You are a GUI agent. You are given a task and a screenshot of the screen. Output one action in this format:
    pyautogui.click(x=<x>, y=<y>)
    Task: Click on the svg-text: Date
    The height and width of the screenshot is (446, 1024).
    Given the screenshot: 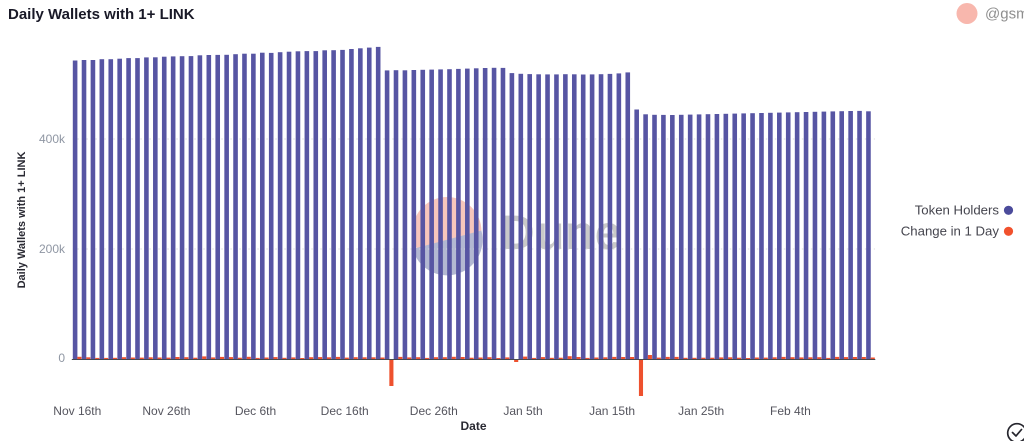 What is the action you would take?
    pyautogui.click(x=473, y=426)
    